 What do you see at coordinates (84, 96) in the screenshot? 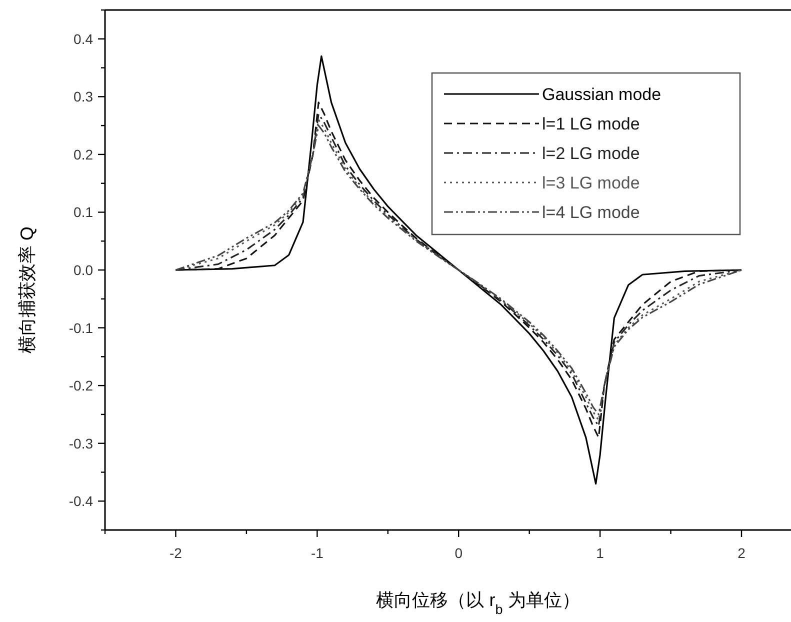
I see `y-tick-label: 0.3` at bounding box center [84, 96].